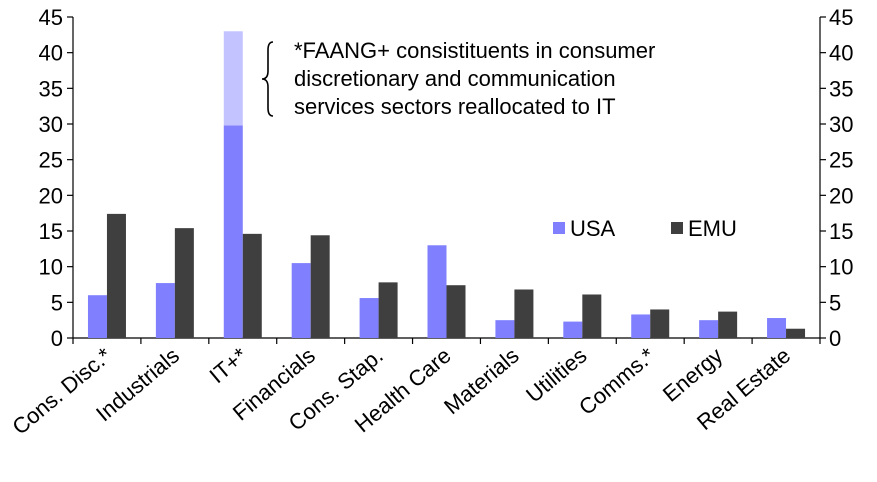  What do you see at coordinates (841, 160) in the screenshot?
I see `y-tick-label-right: 25` at bounding box center [841, 160].